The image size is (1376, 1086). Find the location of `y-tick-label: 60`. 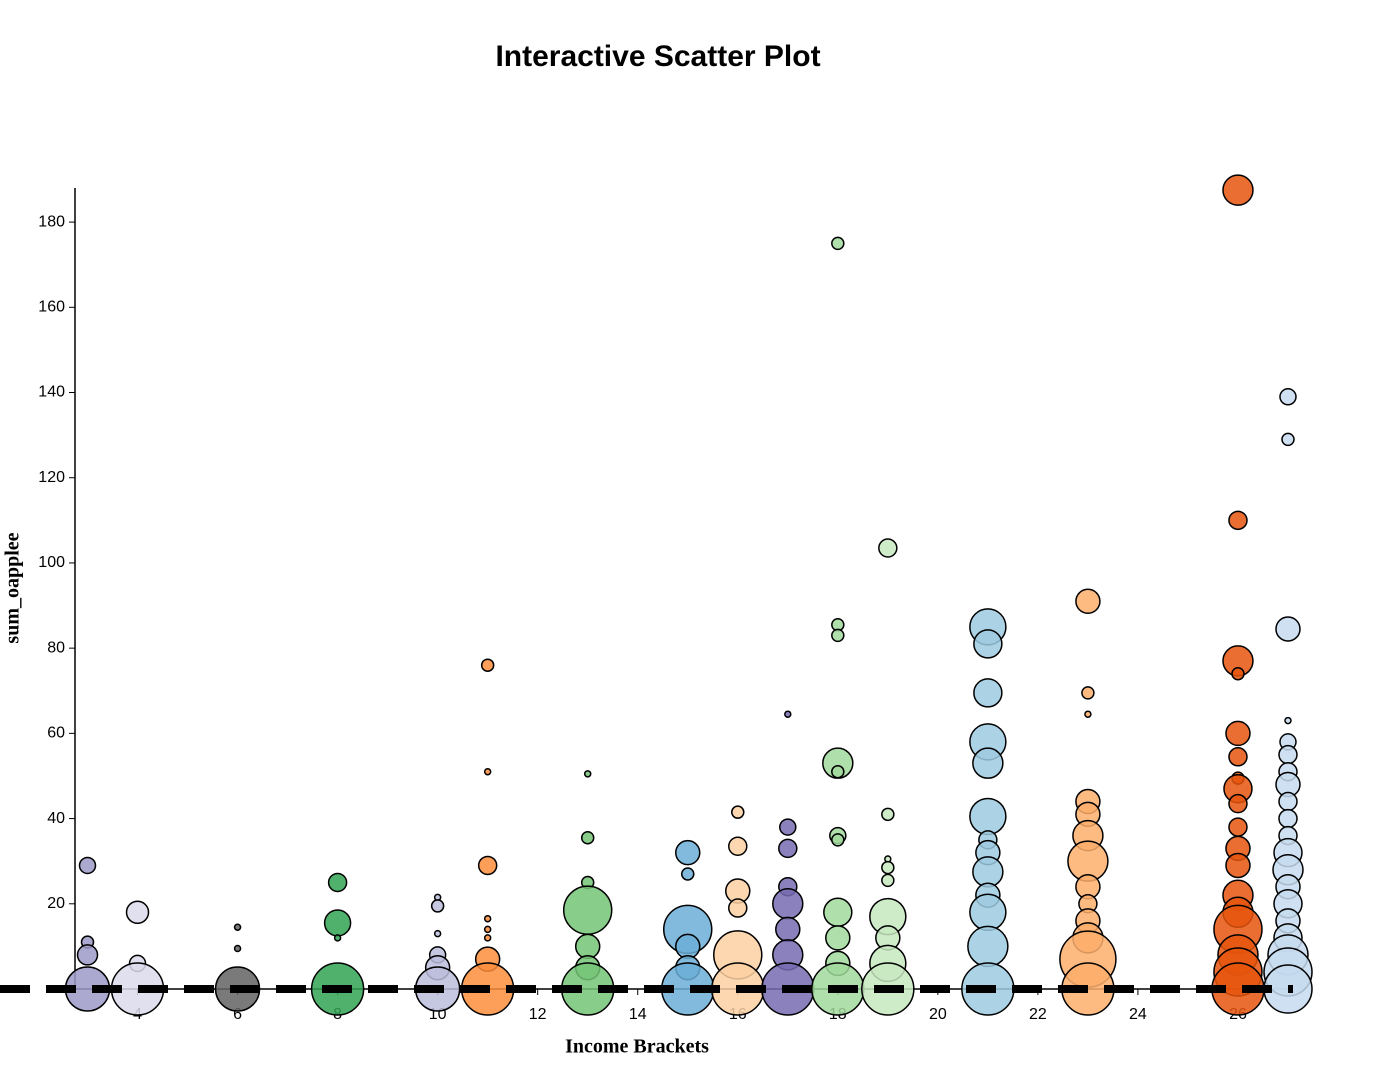

y-tick-label: 60 is located at coordinates (56, 733).